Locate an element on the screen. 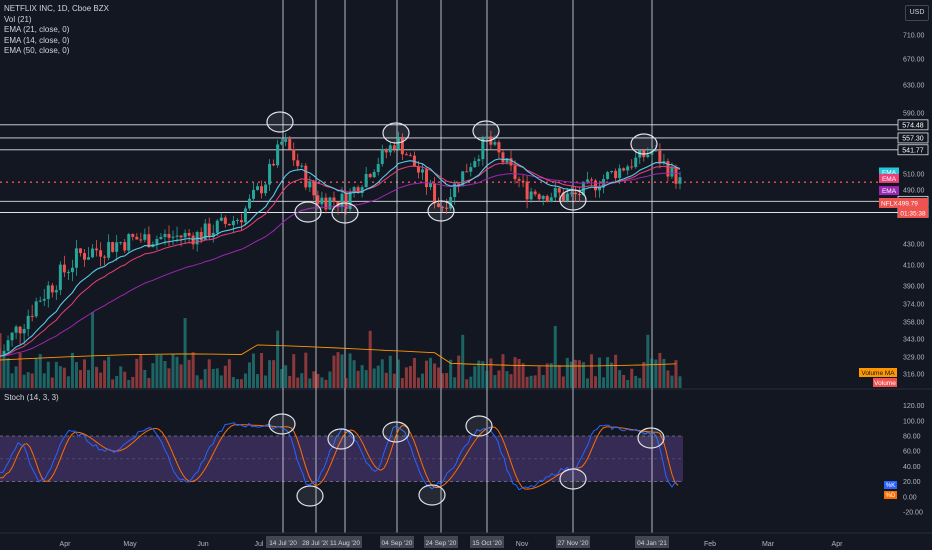  ema-price-badge-label: EMA is located at coordinates (889, 179).